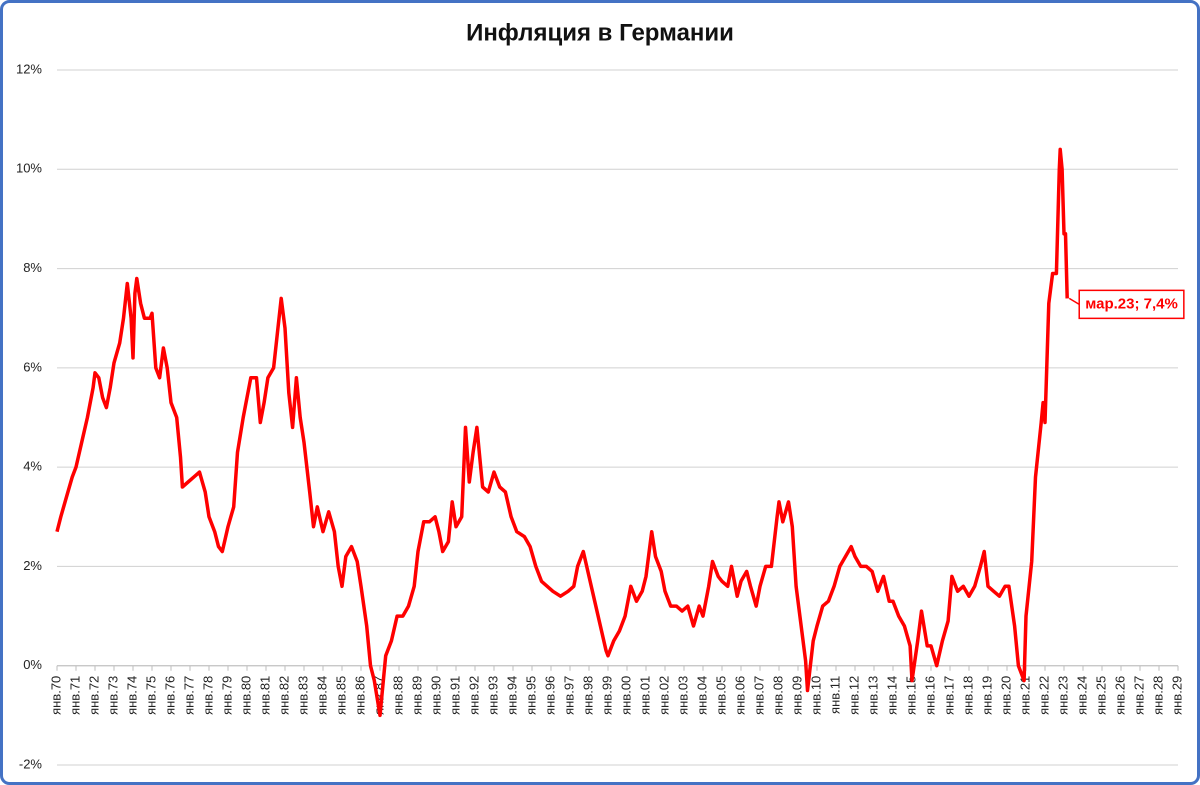 This screenshot has height=785, width=1200. I want to click on x-tick-label: янв.94, so click(511, 695).